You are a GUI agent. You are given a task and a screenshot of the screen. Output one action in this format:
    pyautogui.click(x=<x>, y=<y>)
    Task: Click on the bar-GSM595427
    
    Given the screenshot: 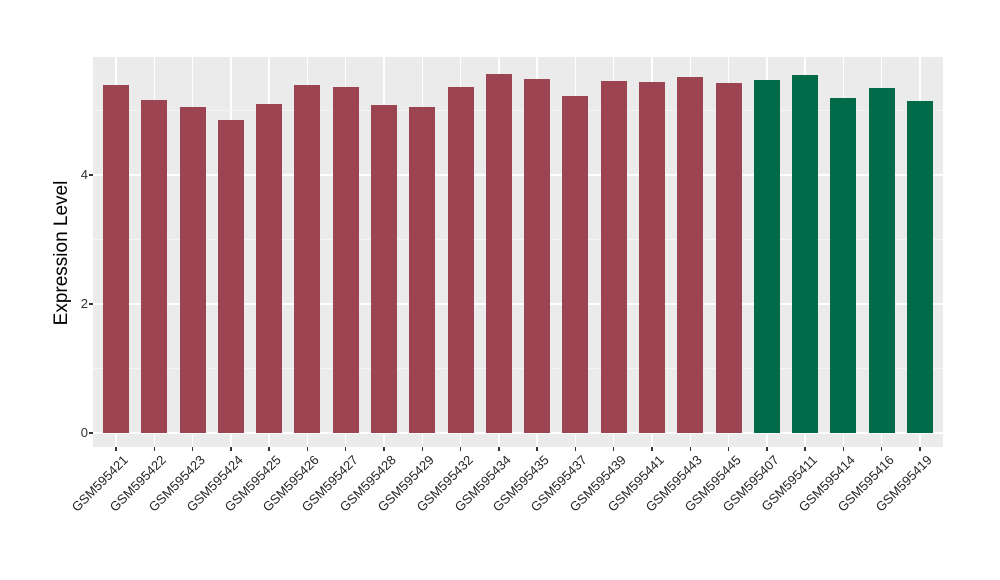 What is the action you would take?
    pyautogui.click(x=345, y=260)
    